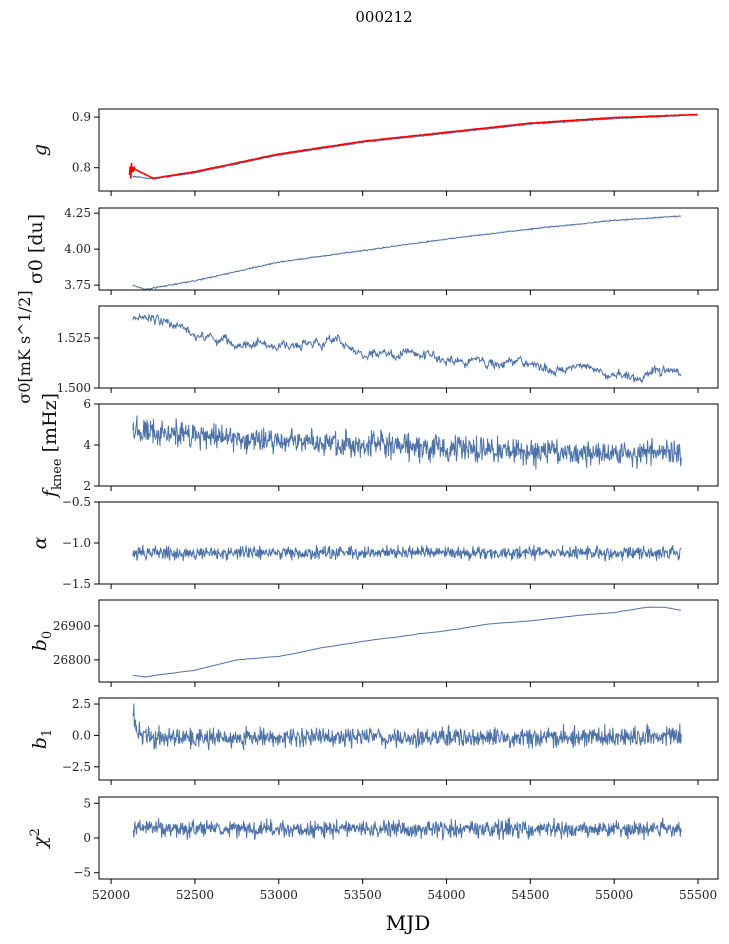 This screenshot has width=729, height=944. Describe the element at coordinates (81, 735) in the screenshot. I see `y-tick-label: 0.0` at that location.